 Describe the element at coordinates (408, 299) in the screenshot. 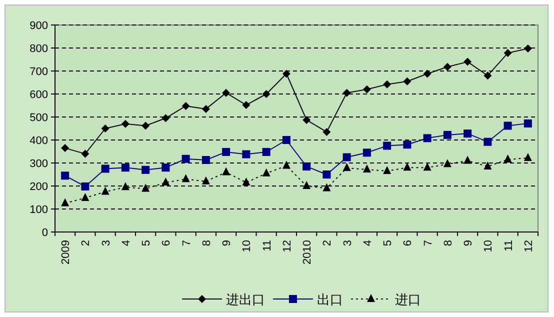

I see `legend-label: 进口` at that location.